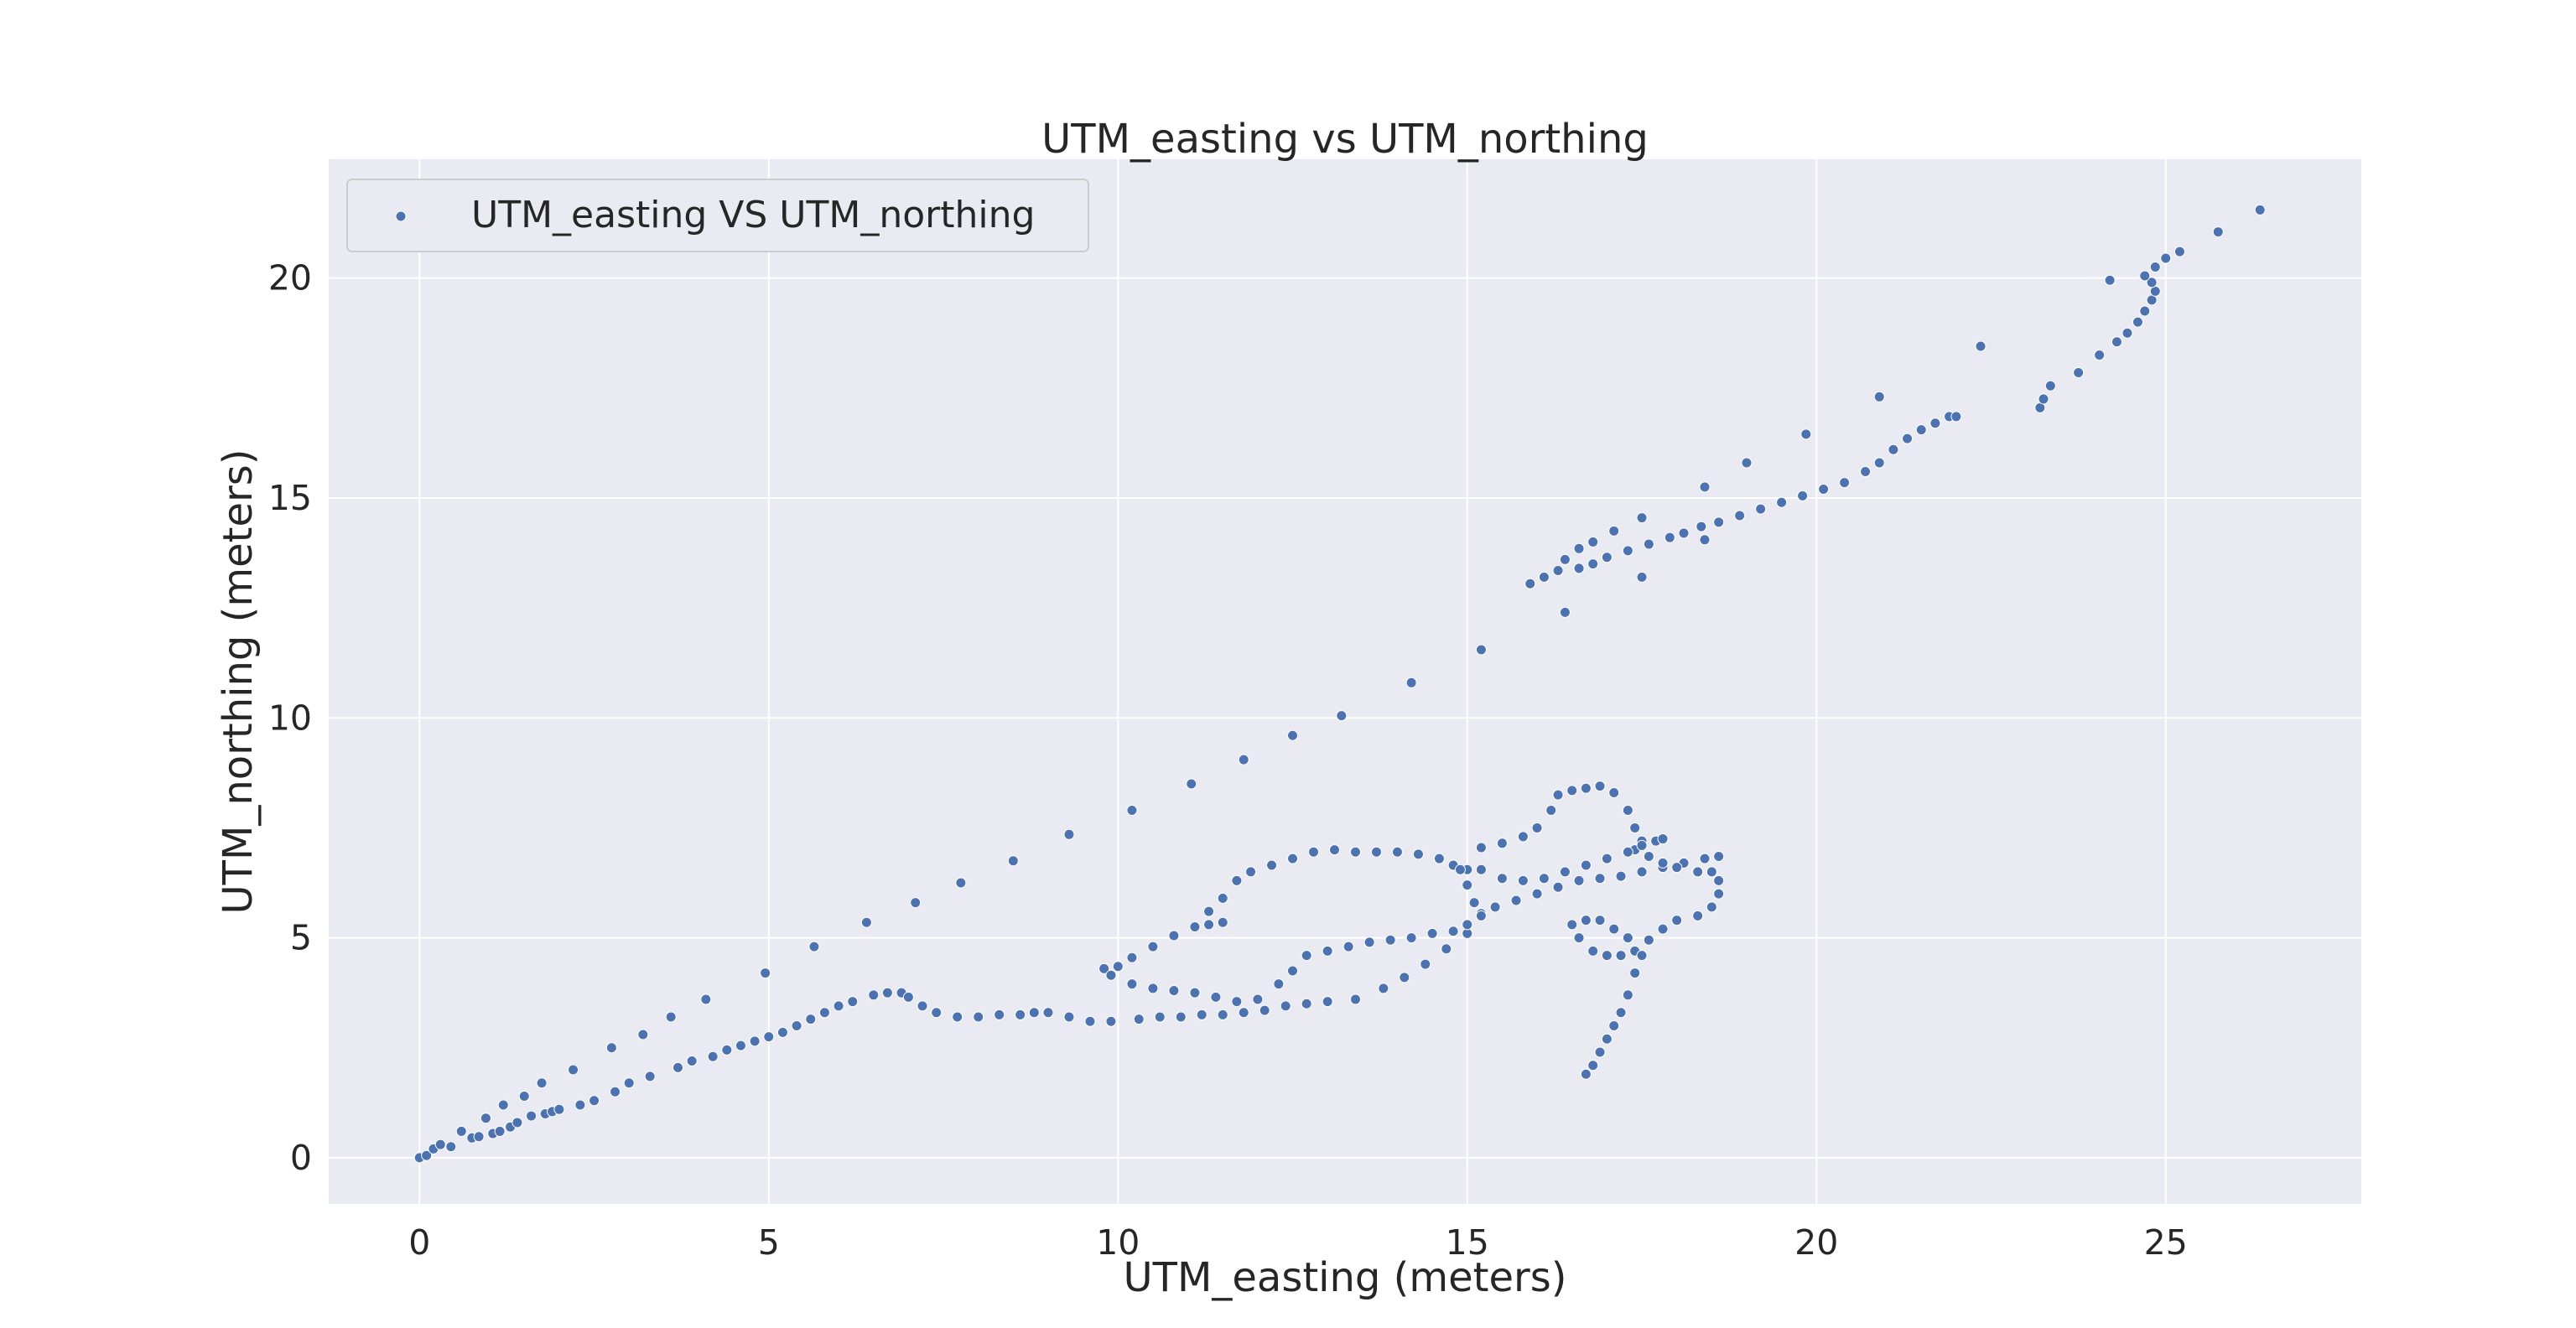  I want to click on x-tick-label: 15, so click(1467, 1242).